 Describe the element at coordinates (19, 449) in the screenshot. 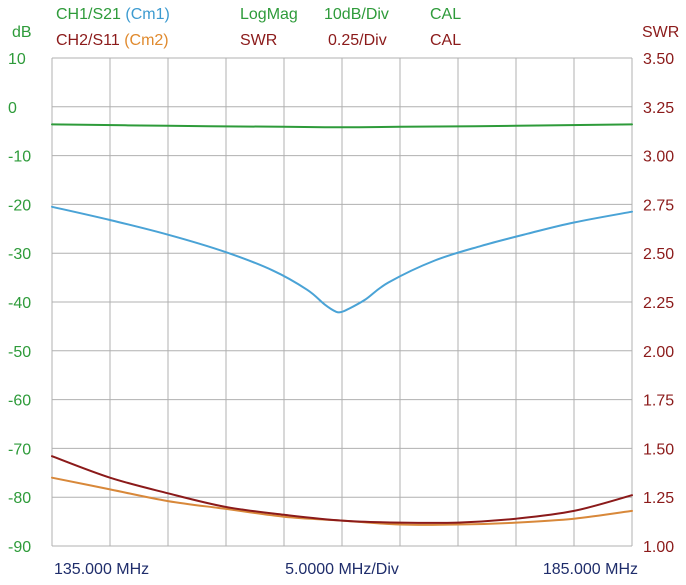

I see `left-tick-label: -70` at that location.